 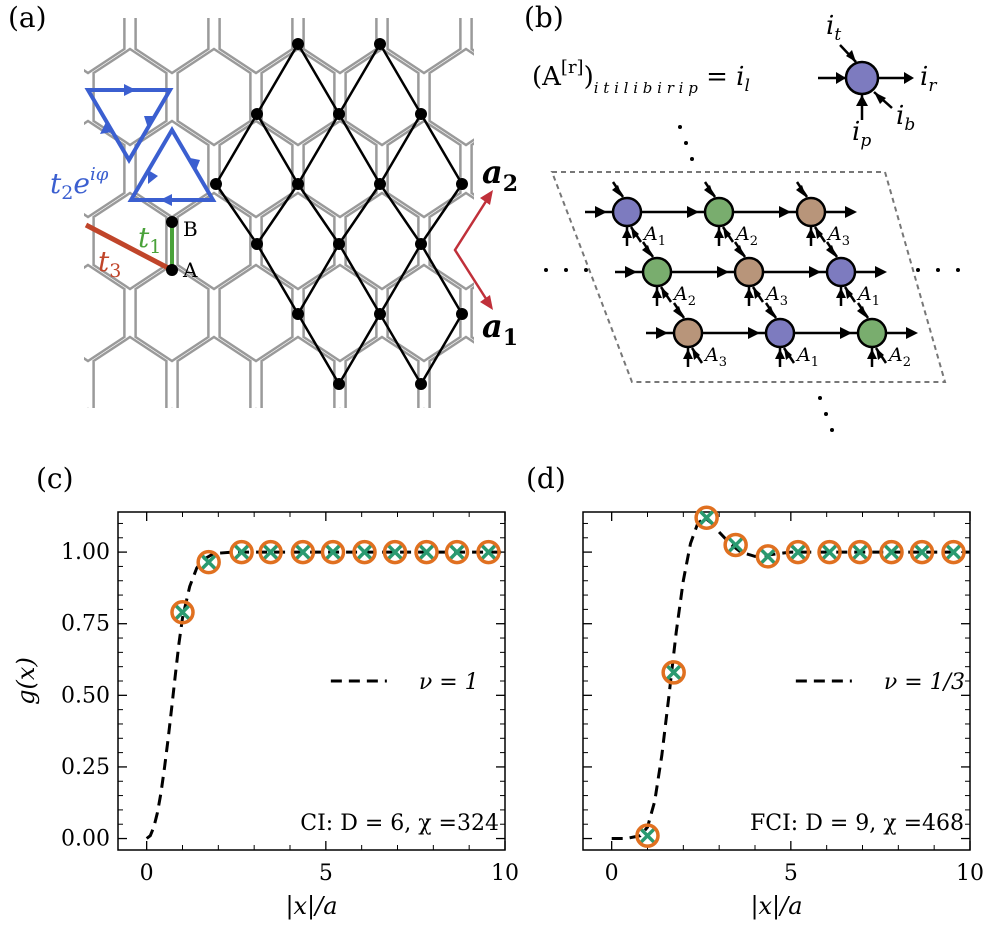 I want to click on tensor-label: A2, so click(x=684, y=296).